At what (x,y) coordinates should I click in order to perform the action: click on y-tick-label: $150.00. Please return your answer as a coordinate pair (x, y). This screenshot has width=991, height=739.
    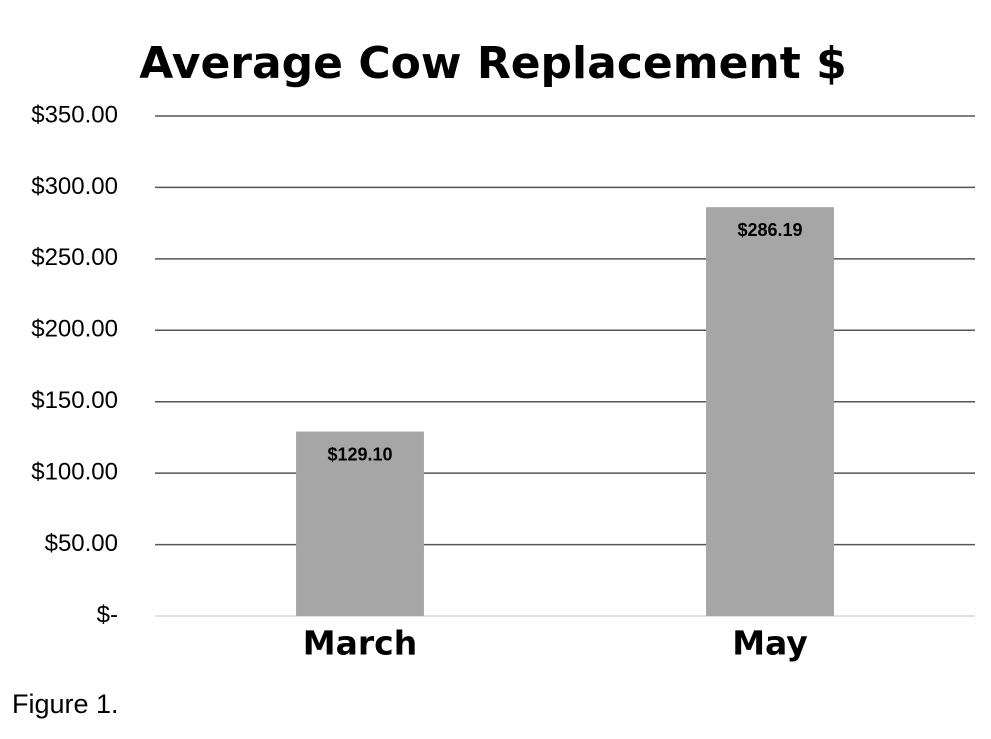
    Looking at the image, I should click on (74, 400).